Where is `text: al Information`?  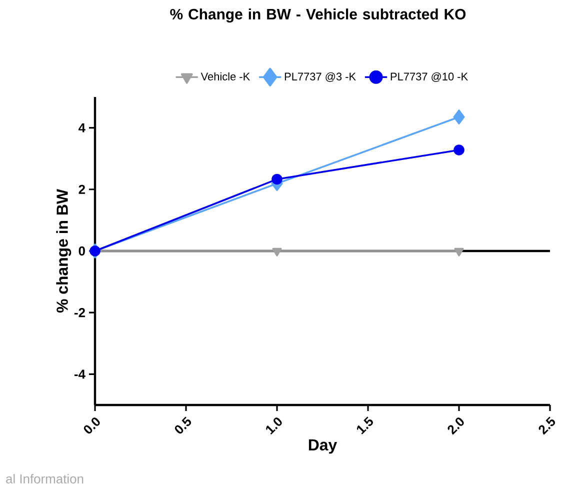
text: al Information is located at coordinates (45, 479).